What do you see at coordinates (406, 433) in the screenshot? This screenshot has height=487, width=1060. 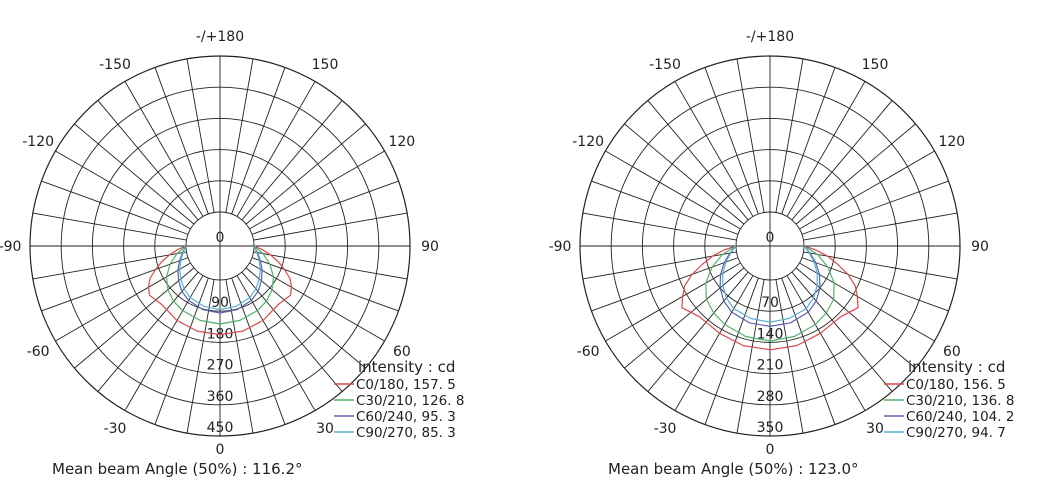 I see `legend-entry: C90/270, 85. 3` at bounding box center [406, 433].